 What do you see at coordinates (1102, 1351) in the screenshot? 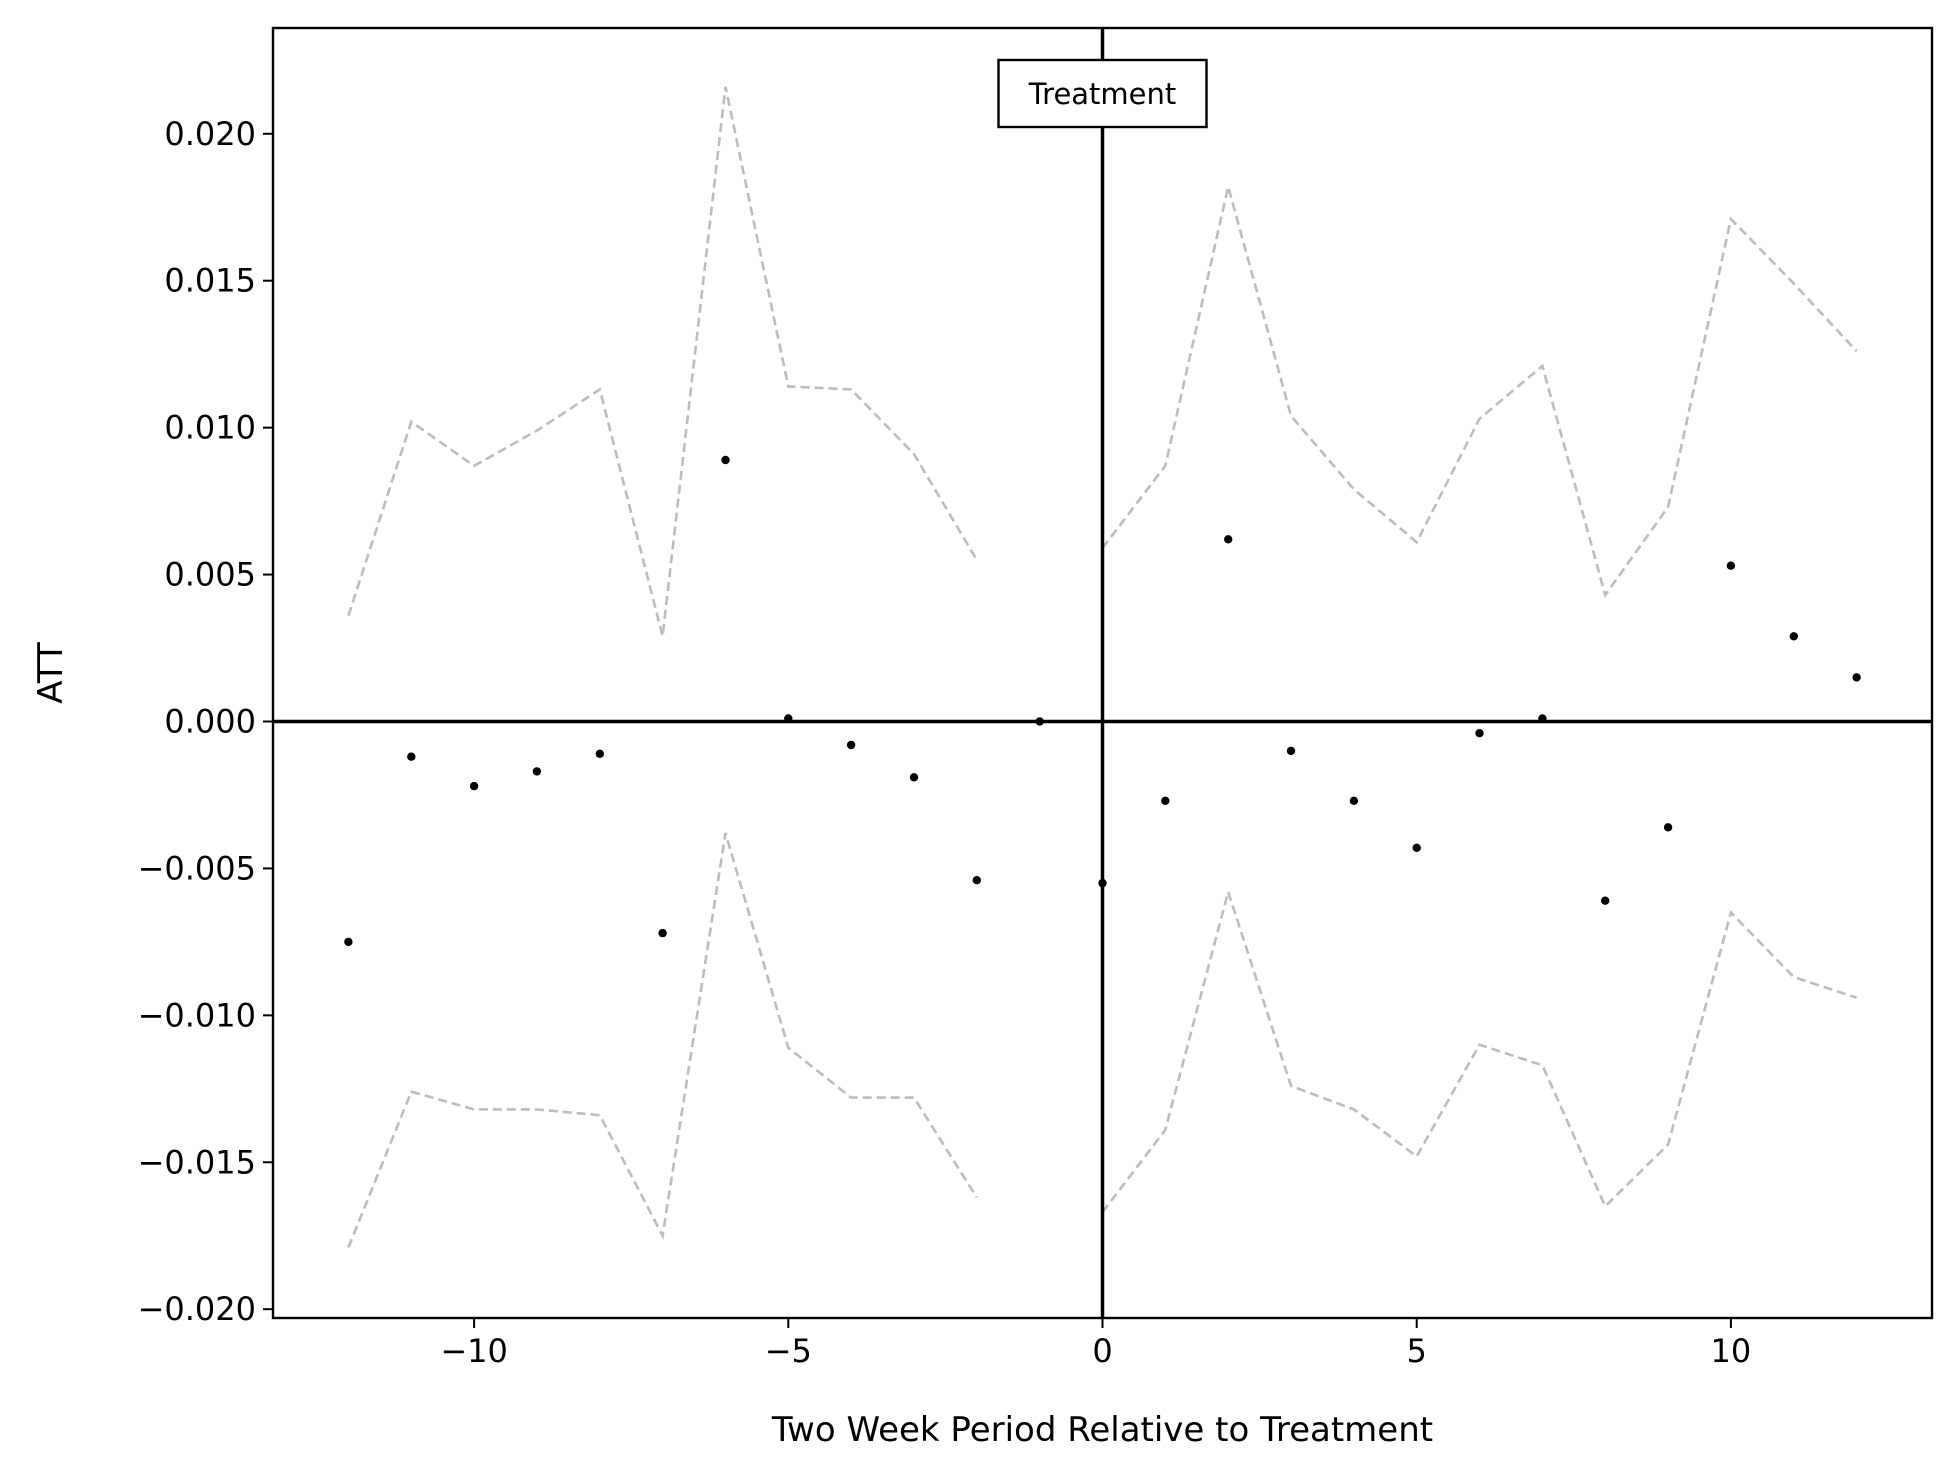
I see `x-tick-label: 0` at bounding box center [1102, 1351].